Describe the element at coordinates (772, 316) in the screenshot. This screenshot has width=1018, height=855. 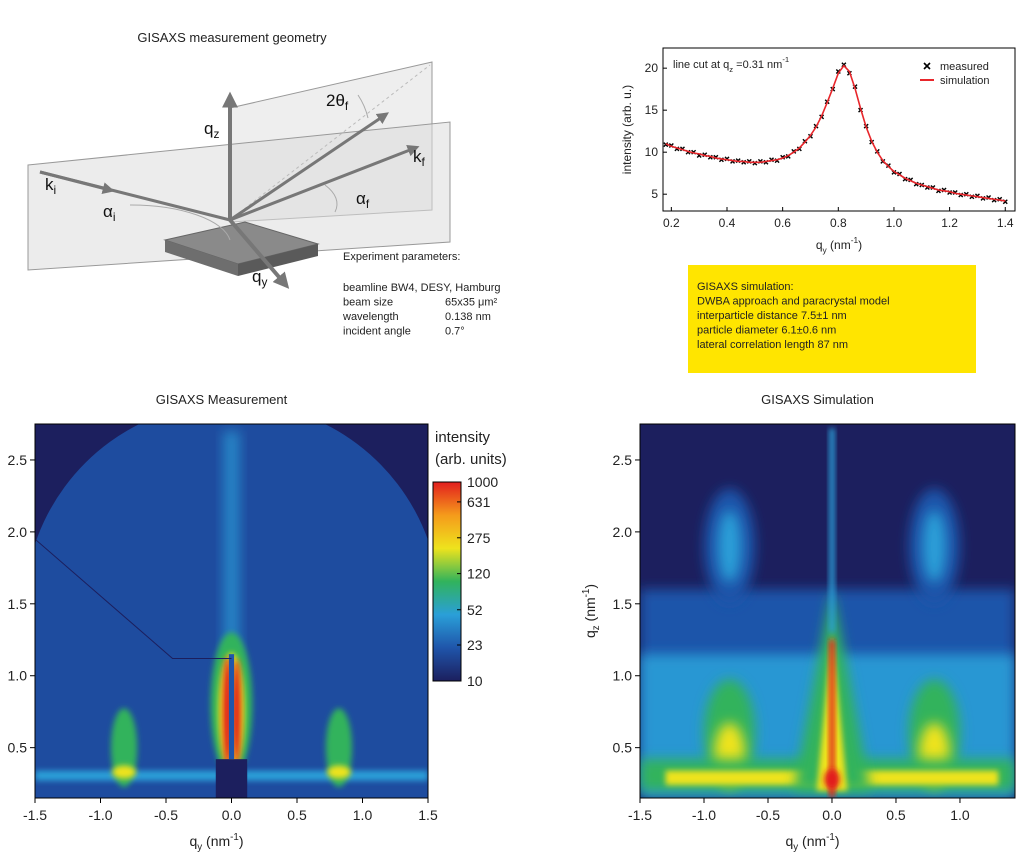
I see `box-text: interparticle distance 7.5±1 nm` at that location.